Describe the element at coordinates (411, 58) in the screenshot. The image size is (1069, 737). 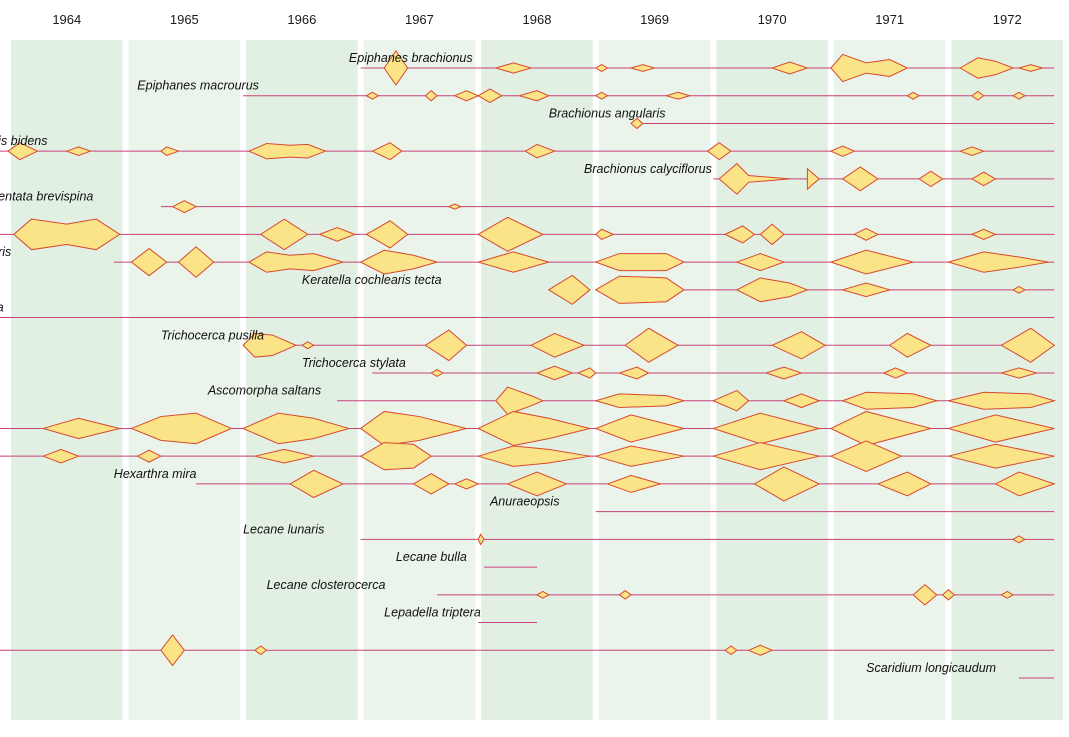
I see `series-label: Epiphanes brachionus` at that location.